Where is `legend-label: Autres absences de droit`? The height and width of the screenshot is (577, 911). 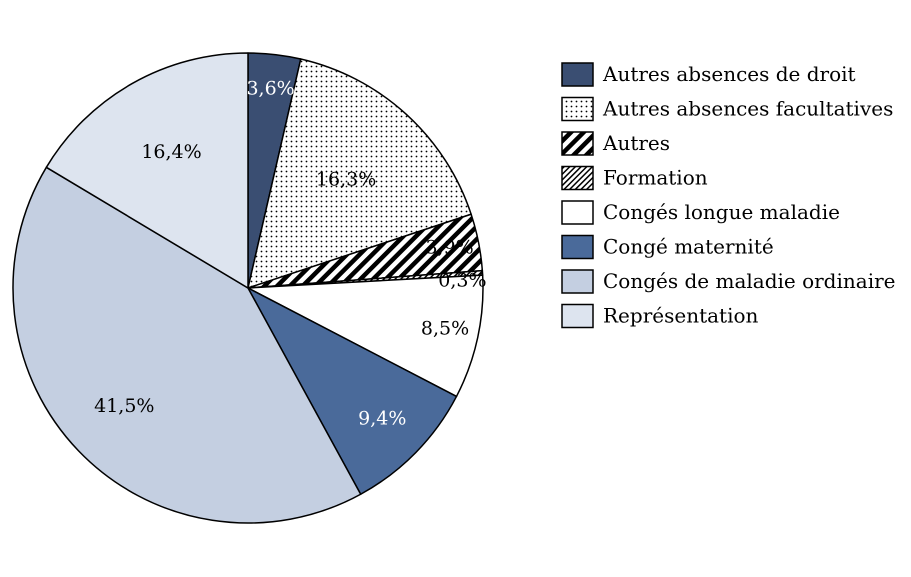 legend-label: Autres absences de droit is located at coordinates (729, 74).